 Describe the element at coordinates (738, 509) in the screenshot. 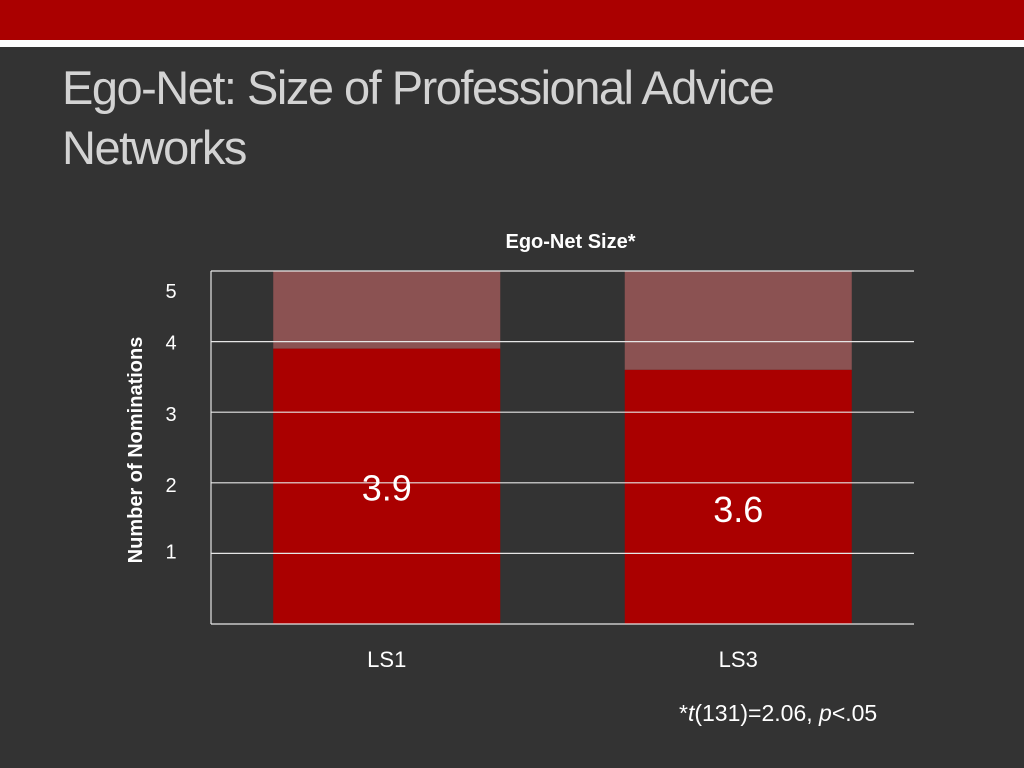

I see `data-label-ls3: 3.6` at that location.